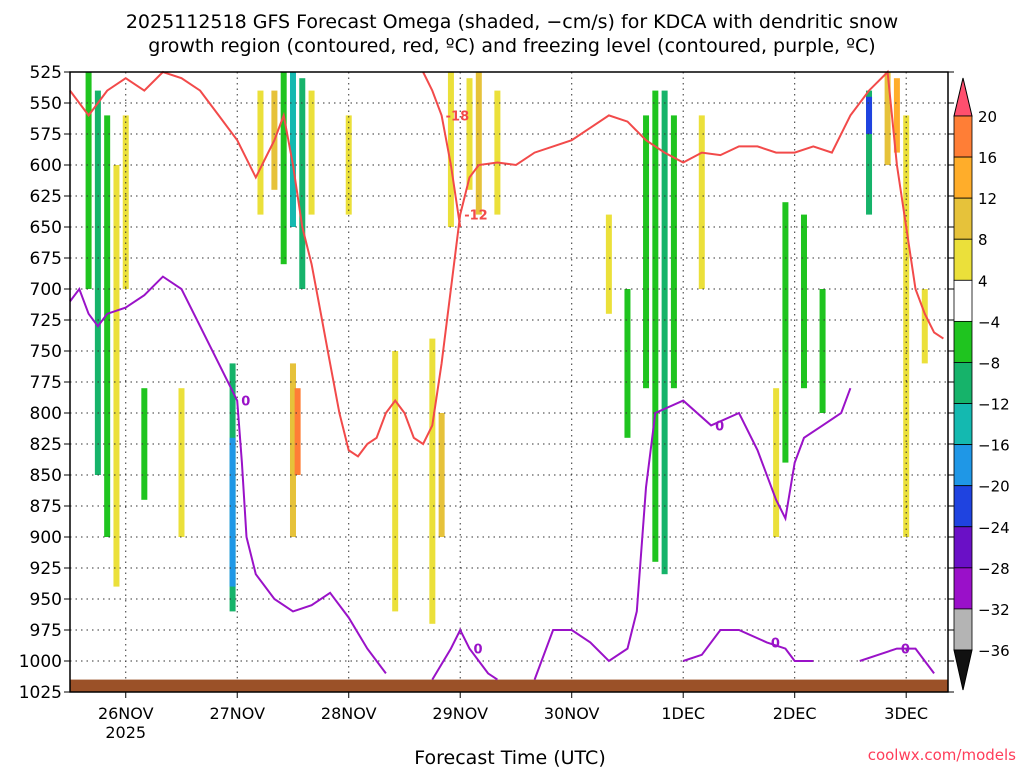 The image size is (1024, 768). I want to click on x-tick-label: 27NOV, so click(237, 713).